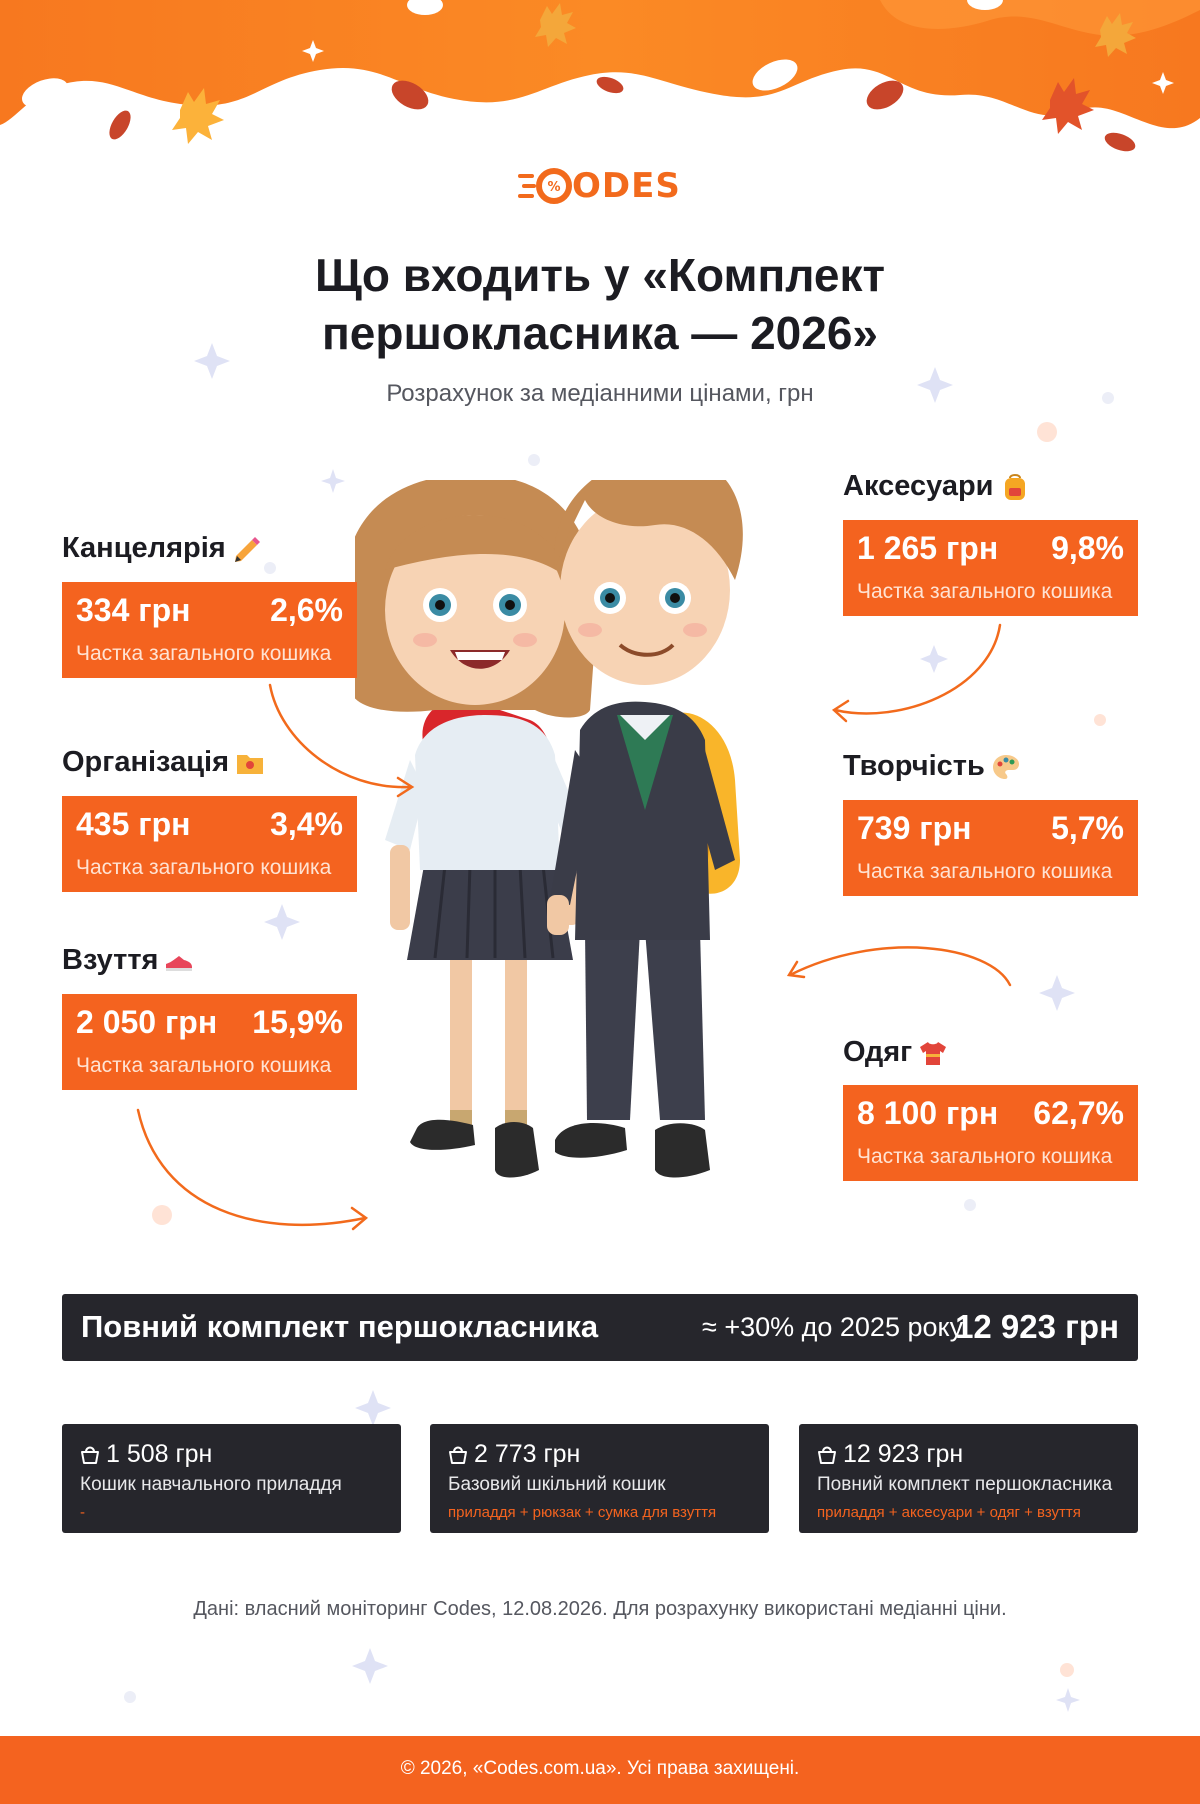 The width and height of the screenshot is (1200, 1804). I want to click on category-clothing-card: 8 100 грн 62,7% Частка загального кошика, so click(990, 1133).